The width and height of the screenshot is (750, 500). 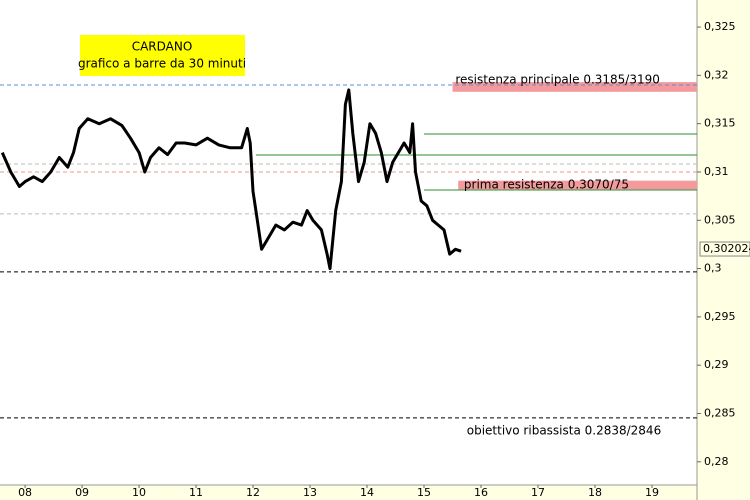 I want to click on last-price-box, so click(x=724, y=249).